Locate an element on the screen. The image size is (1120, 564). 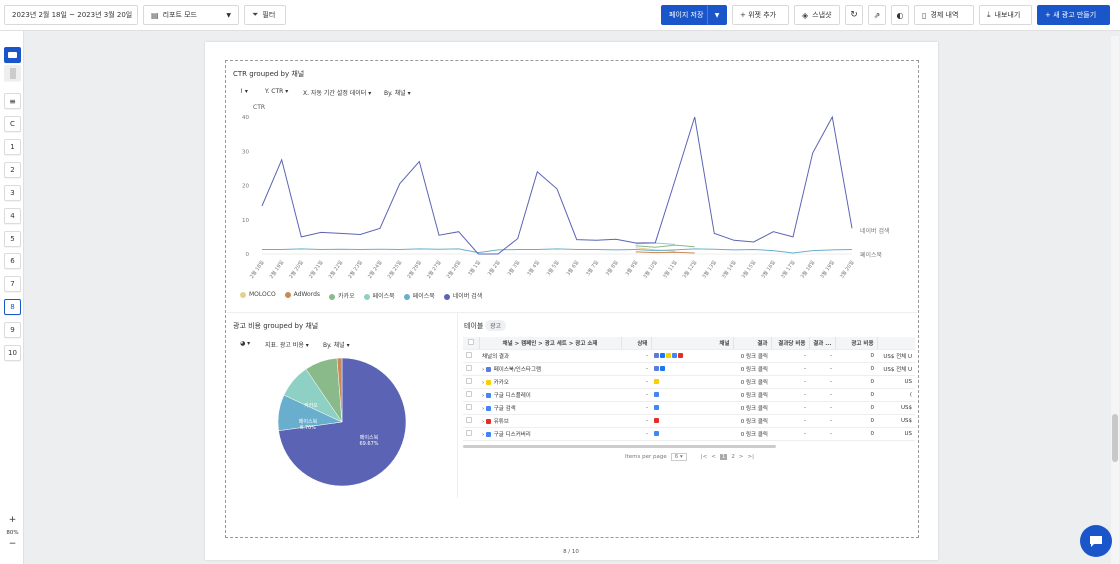
table-row: › 구글 디스플레이 - 0 링크 클릭 - - 0 ( is located at coordinates (689, 395).